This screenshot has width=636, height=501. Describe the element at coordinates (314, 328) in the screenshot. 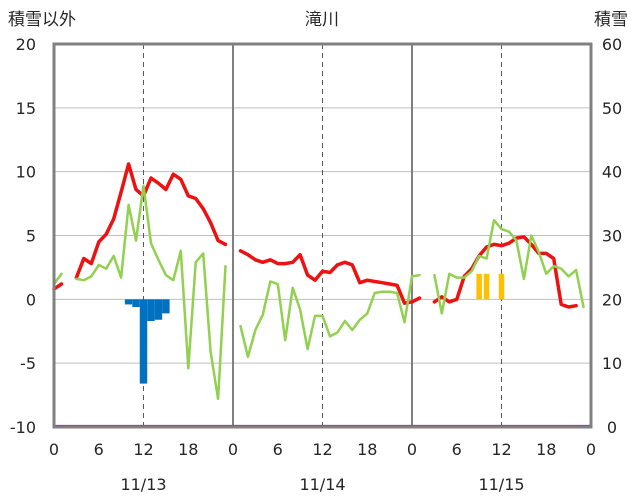

I see `bars` at that location.